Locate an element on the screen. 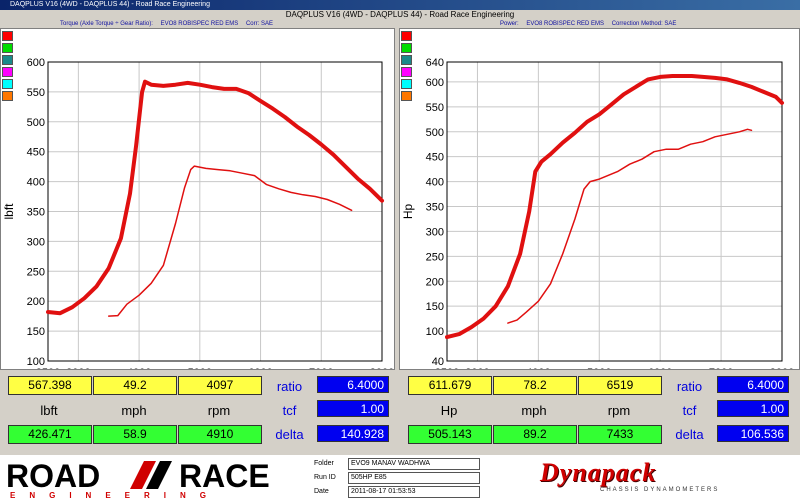 The image size is (800, 500). right-tcf-value: 1.00 is located at coordinates (753, 408).